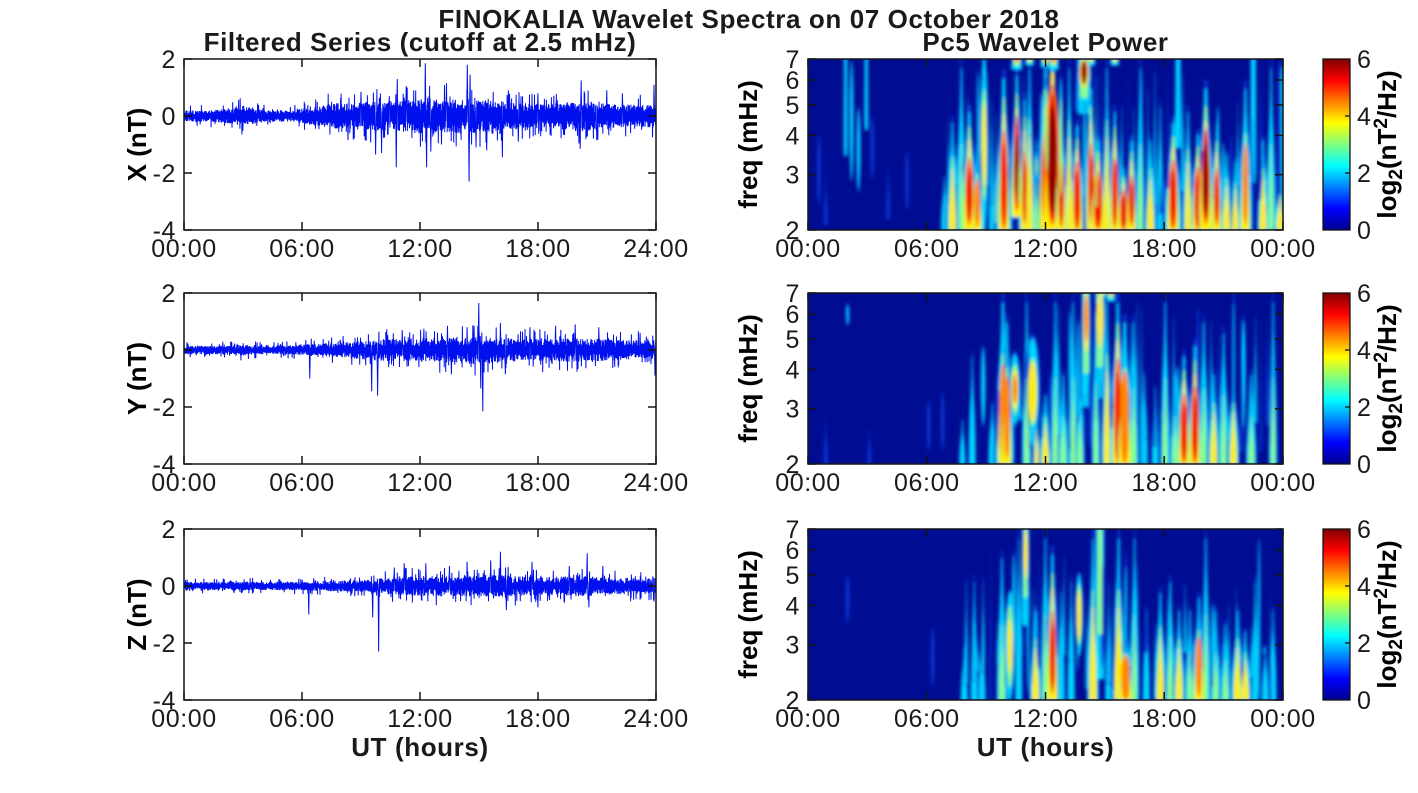  What do you see at coordinates (137, 378) in the screenshot?
I see `svg-text: Y (nT)` at bounding box center [137, 378].